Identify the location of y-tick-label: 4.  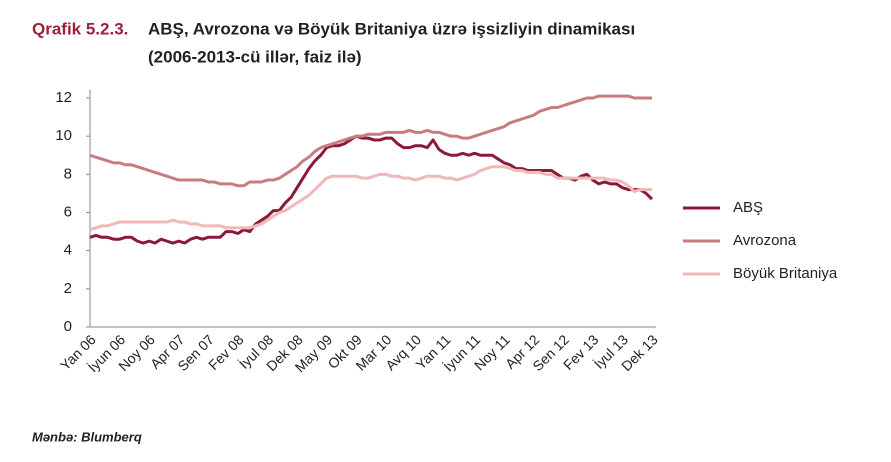
(68, 250).